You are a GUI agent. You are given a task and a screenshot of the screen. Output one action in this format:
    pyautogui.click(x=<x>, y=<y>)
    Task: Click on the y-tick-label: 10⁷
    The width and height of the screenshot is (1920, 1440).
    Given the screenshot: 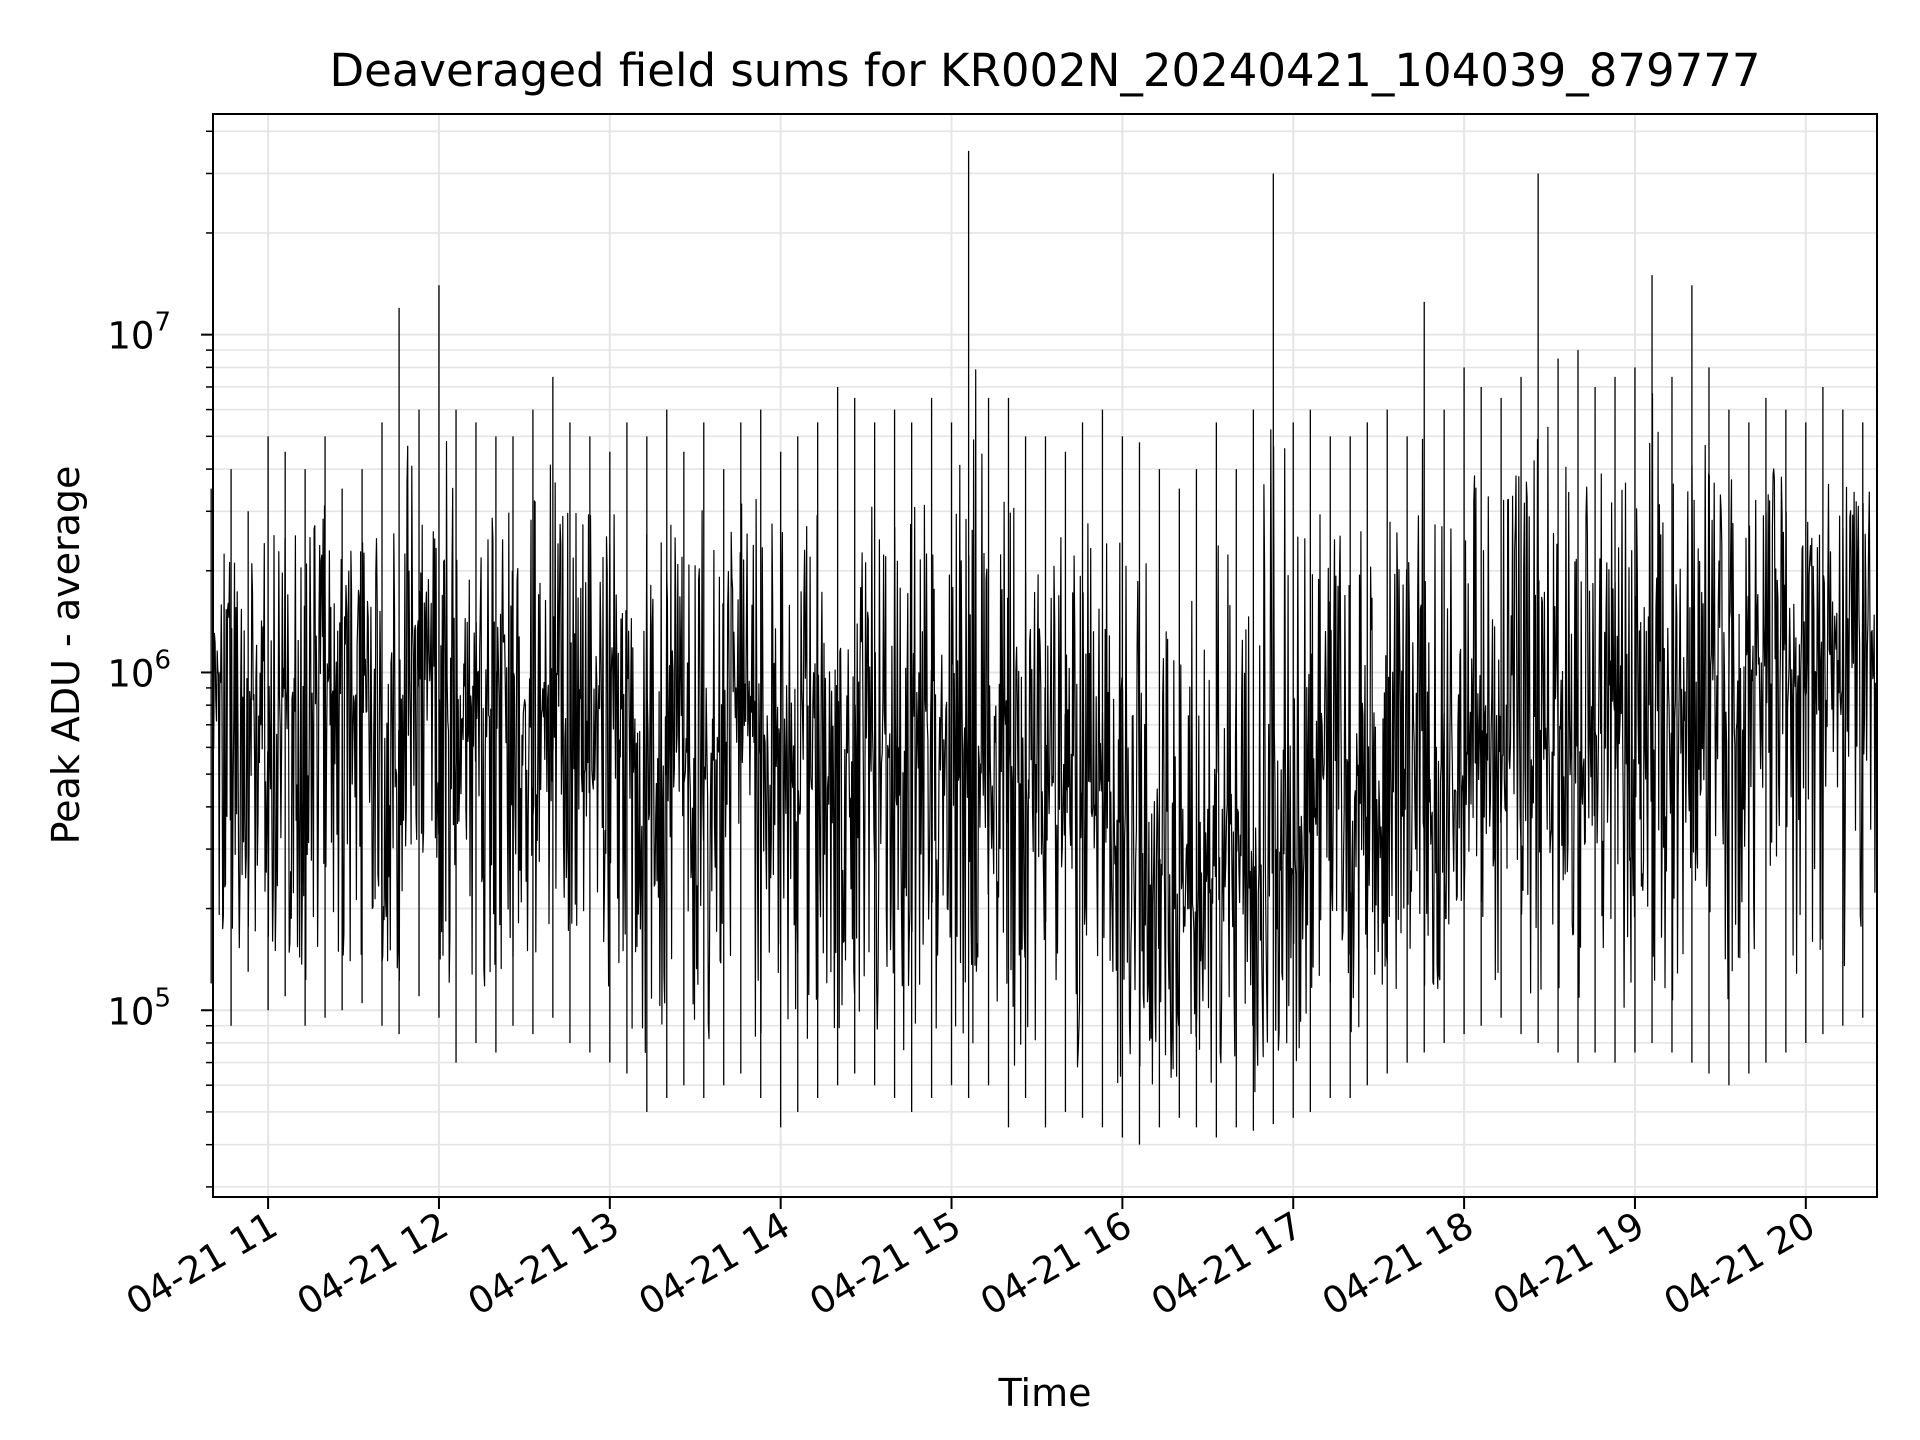 What is the action you would take?
    pyautogui.click(x=139, y=333)
    